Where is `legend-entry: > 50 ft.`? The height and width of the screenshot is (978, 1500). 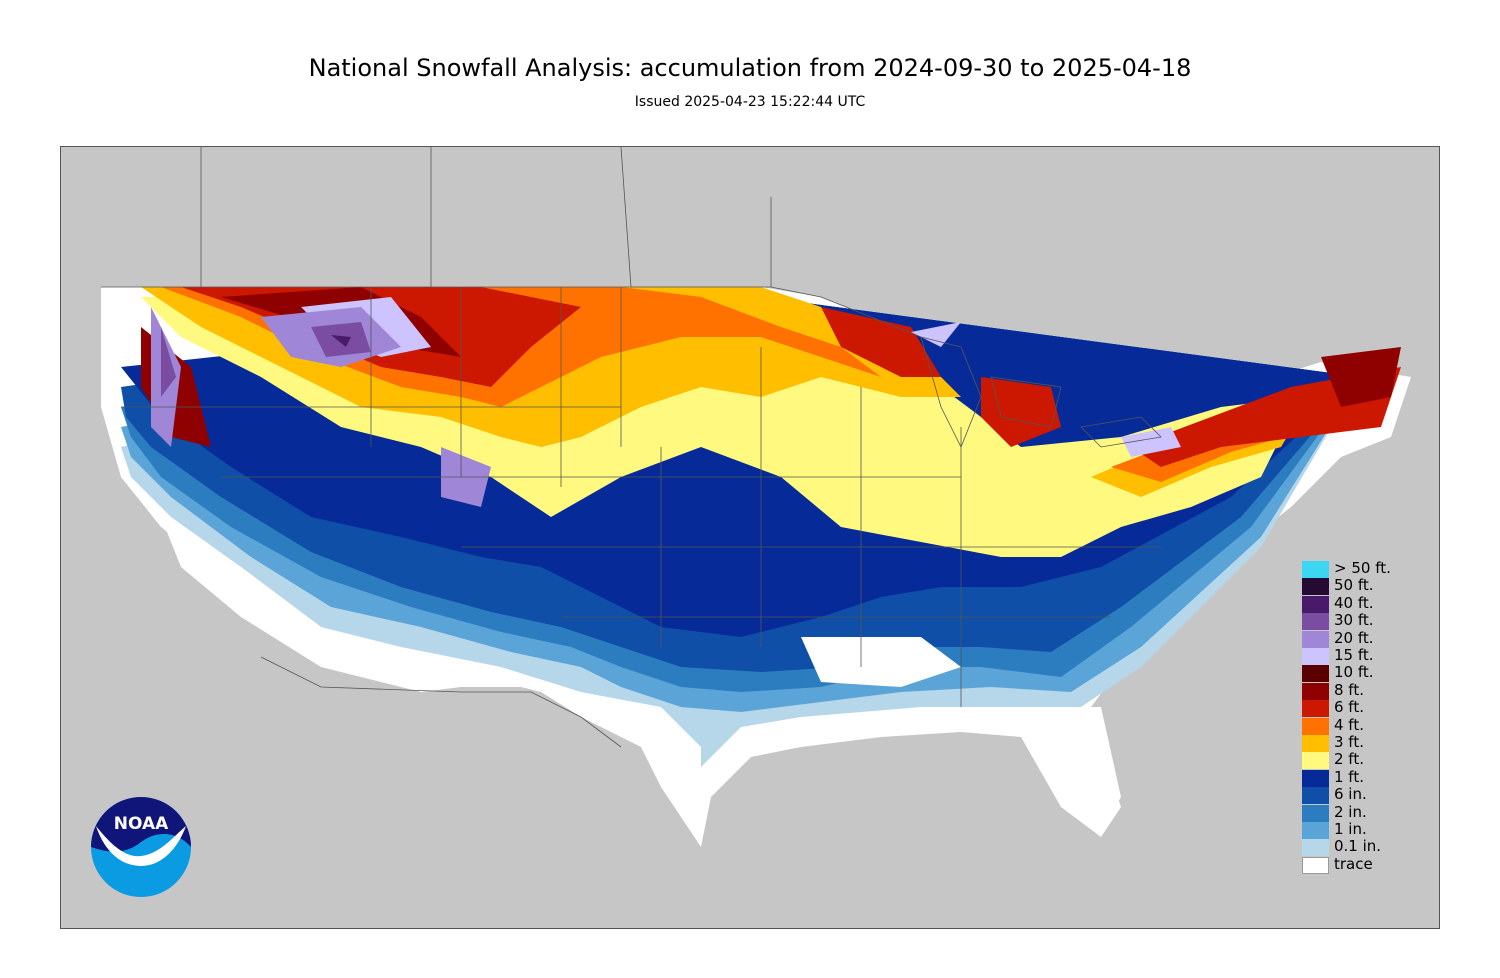
legend-entry: > 50 ft. is located at coordinates (1362, 568).